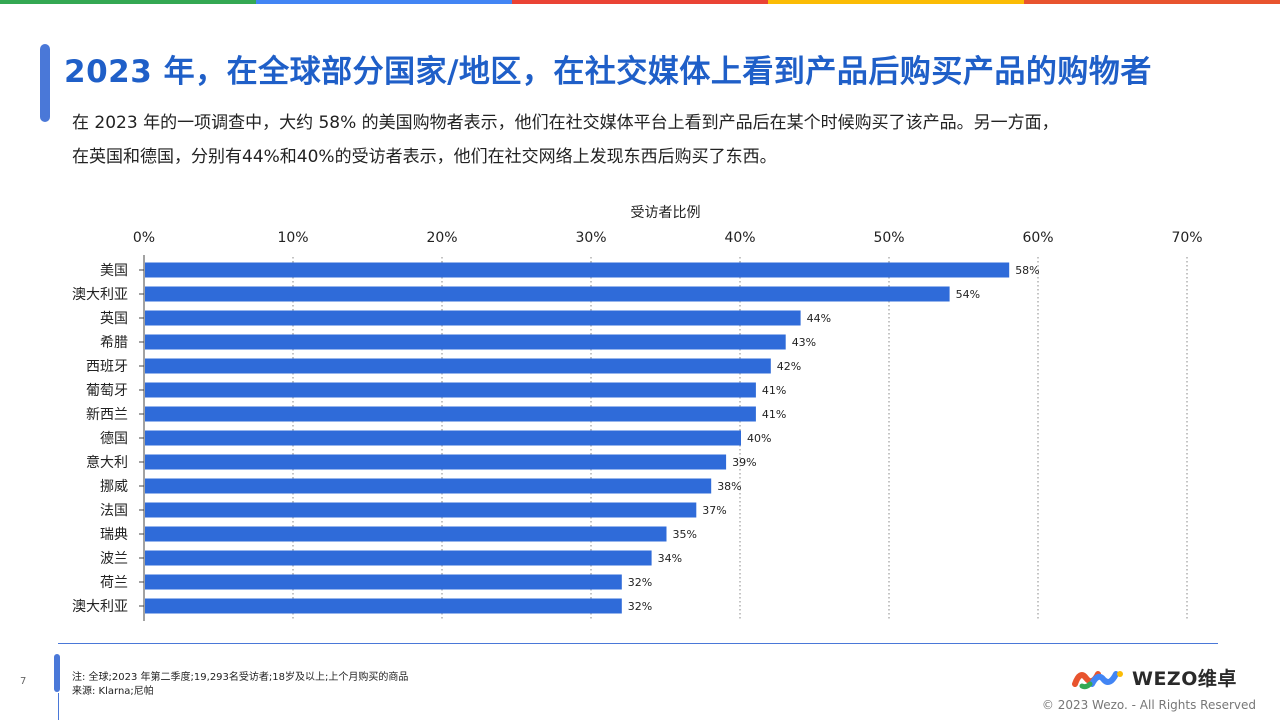  Describe the element at coordinates (739, 238) in the screenshot. I see `x-tick-label: 40%` at that location.